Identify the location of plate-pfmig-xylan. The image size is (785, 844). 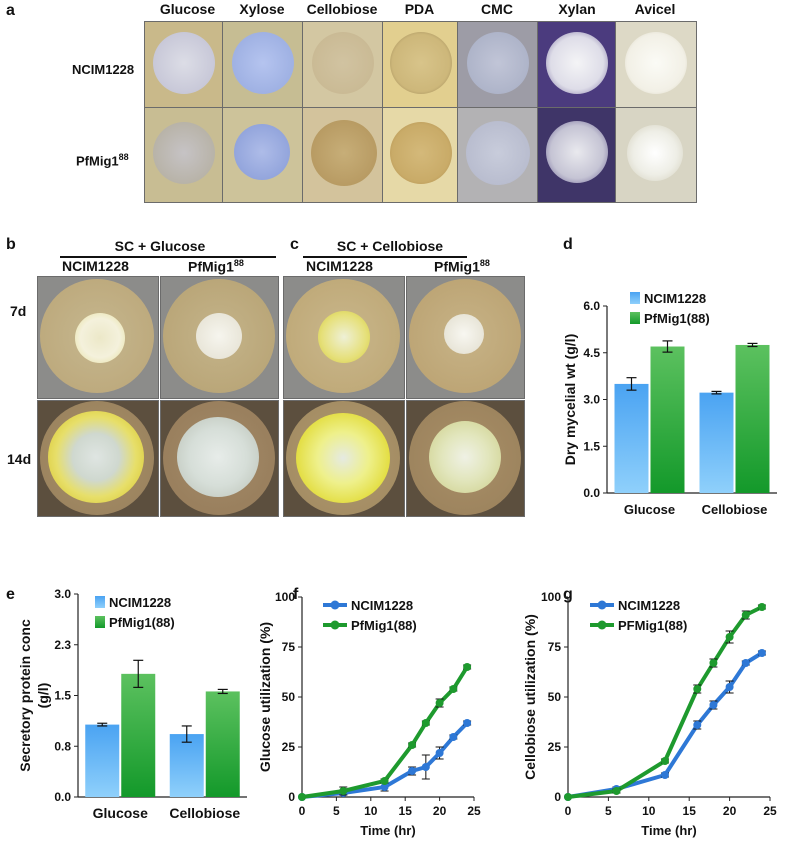
(577, 155).